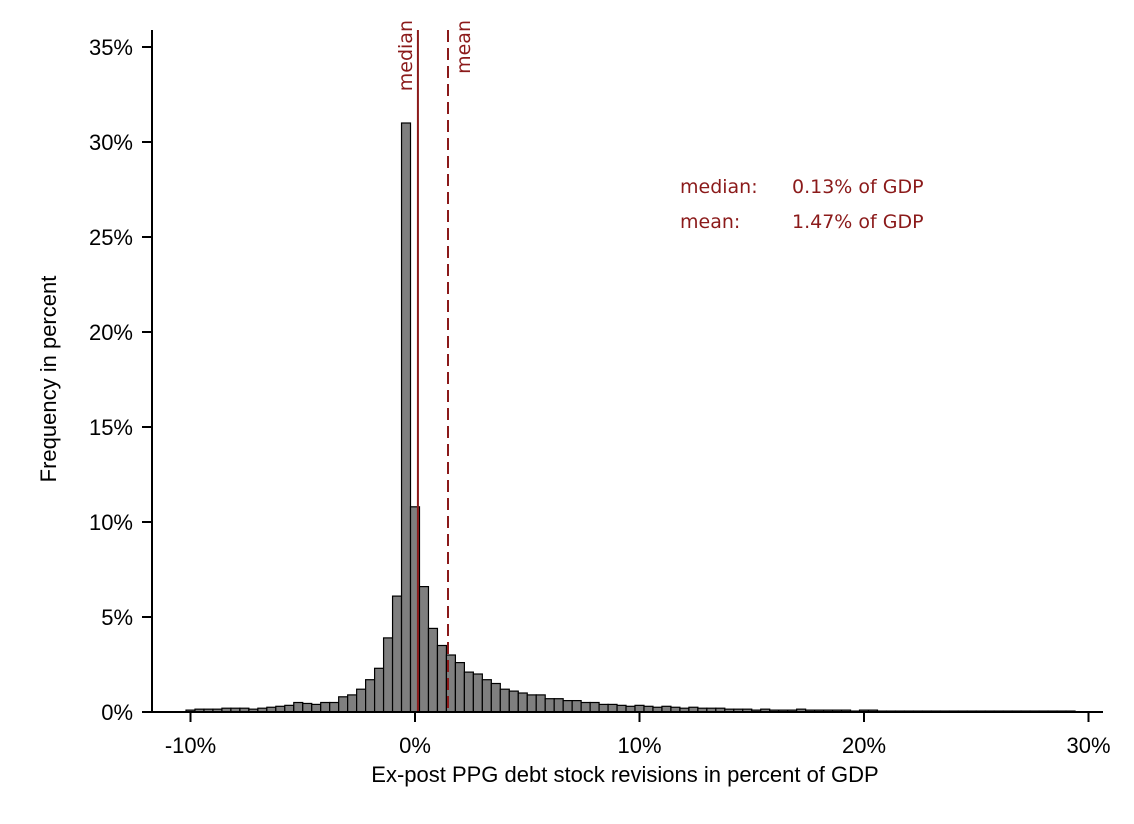  Describe the element at coordinates (111, 142) in the screenshot. I see `y-tick-label: 30%` at that location.